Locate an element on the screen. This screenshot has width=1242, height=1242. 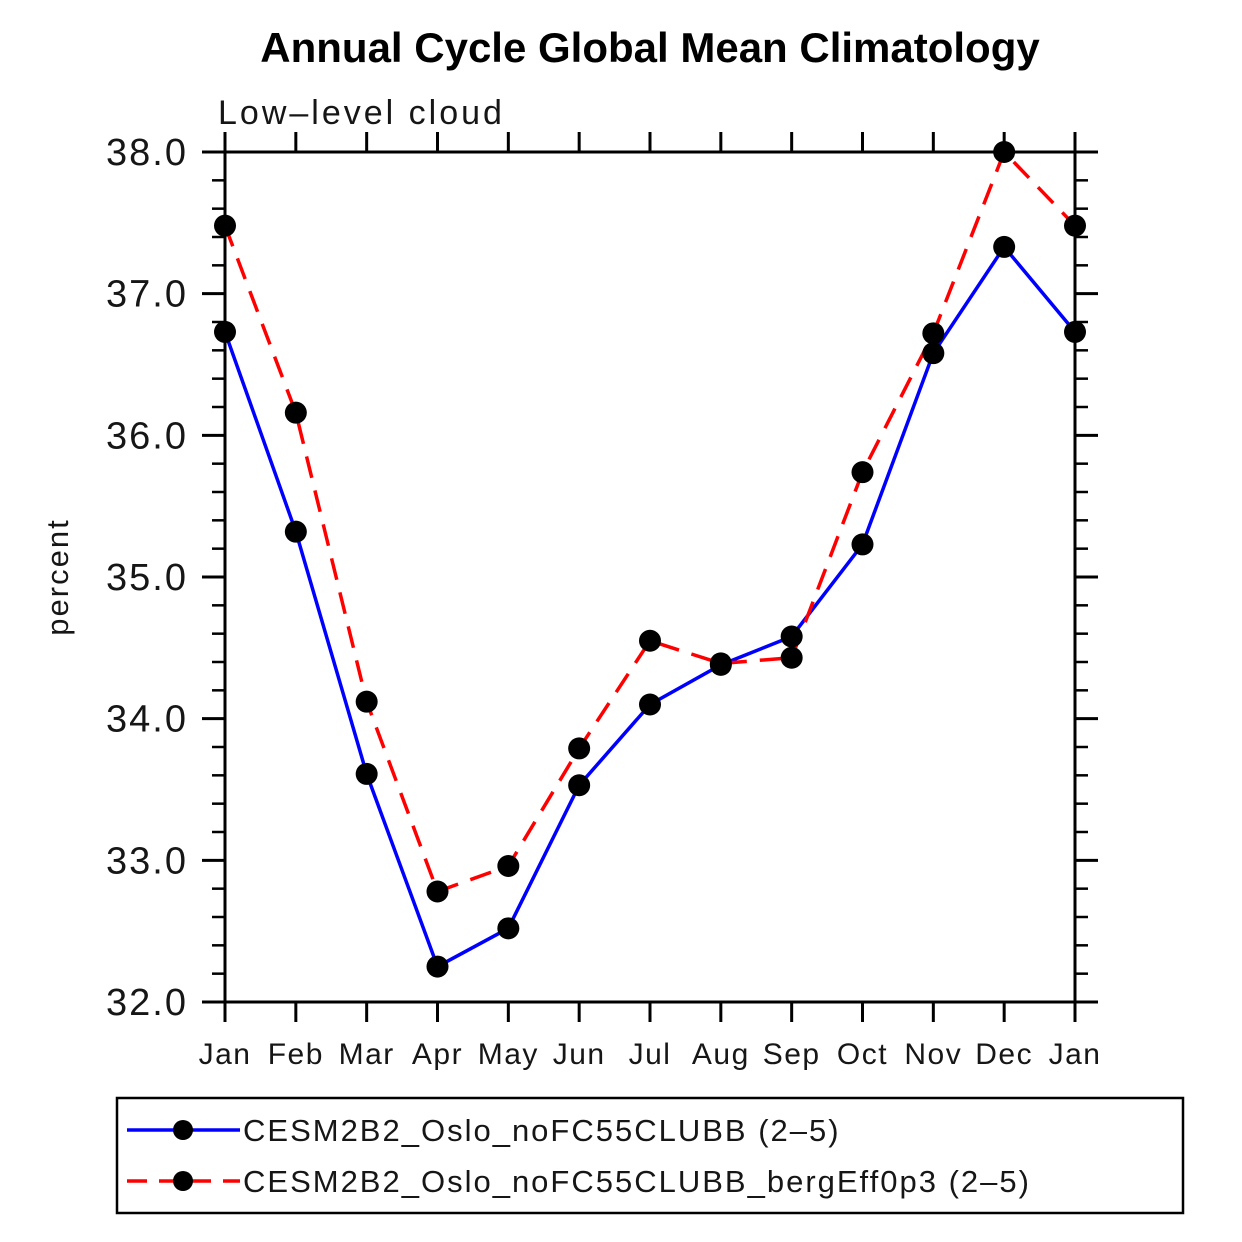
chart-title: Annual Cycle Global Mean Climatology is located at coordinates (650, 47).